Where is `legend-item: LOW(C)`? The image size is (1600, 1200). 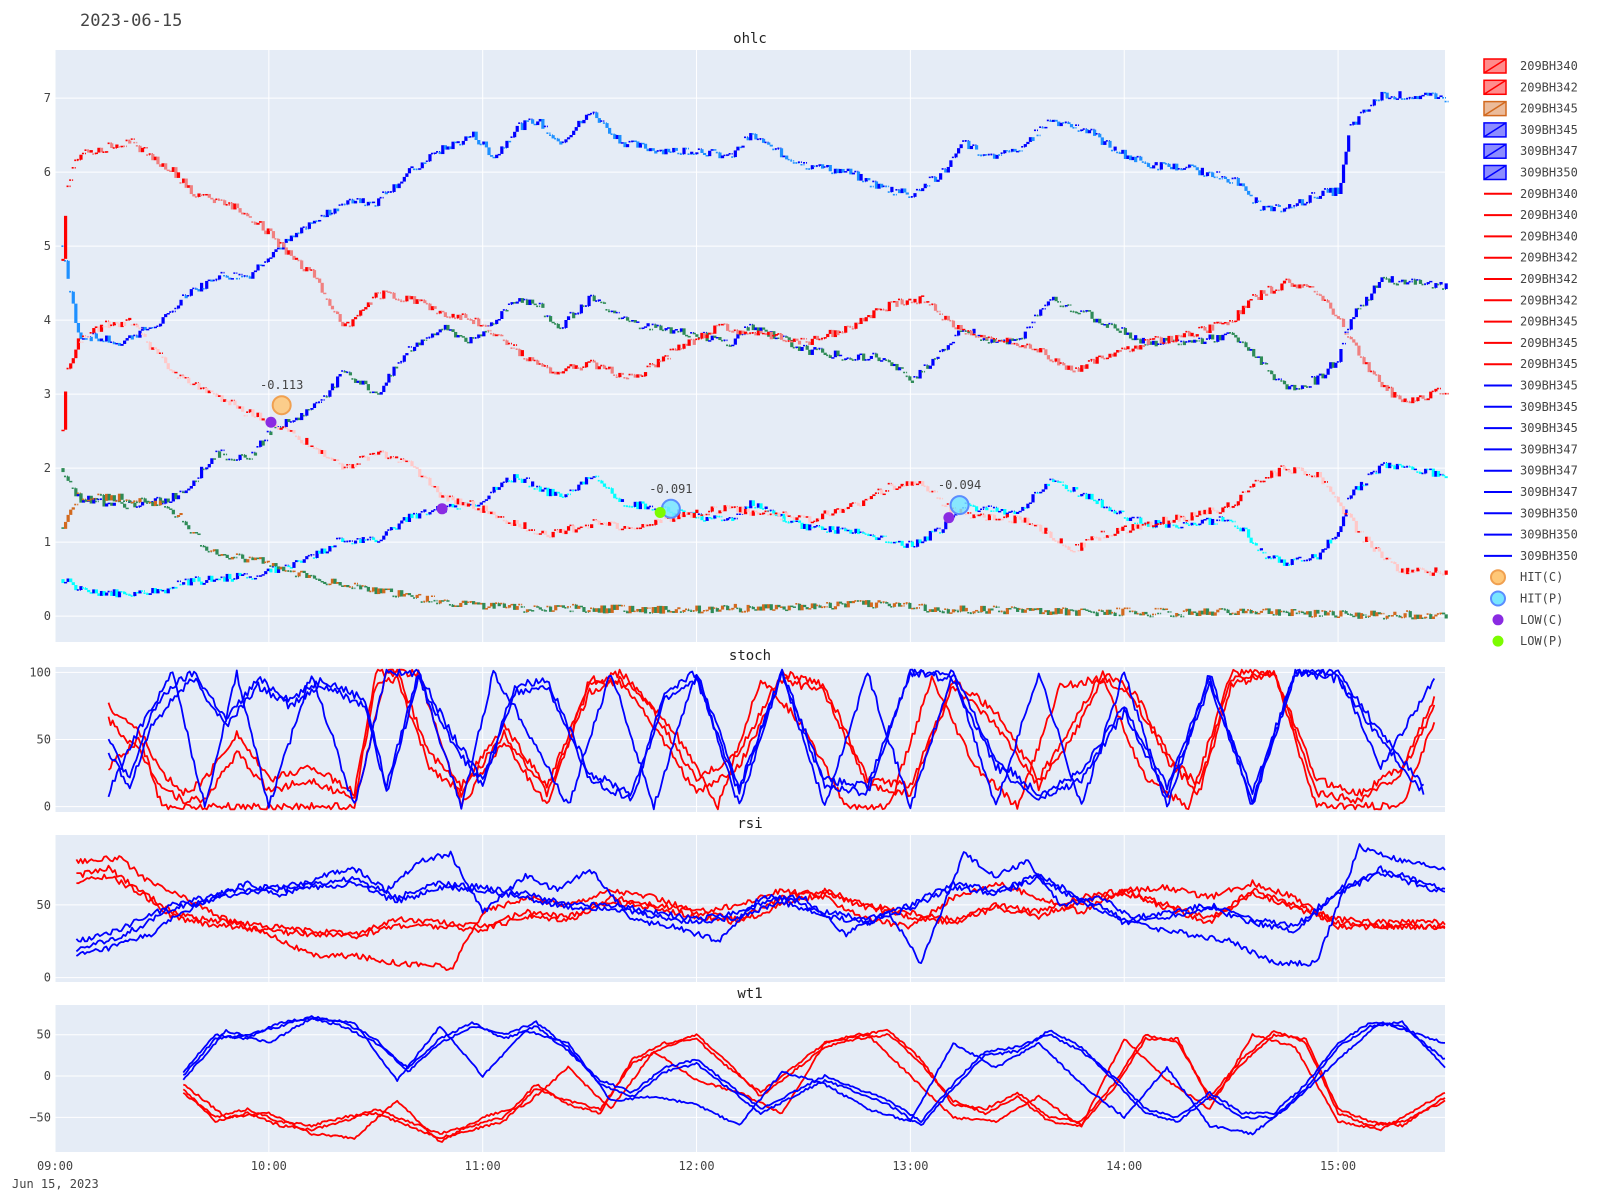 legend-item: LOW(C) is located at coordinates (1528, 620).